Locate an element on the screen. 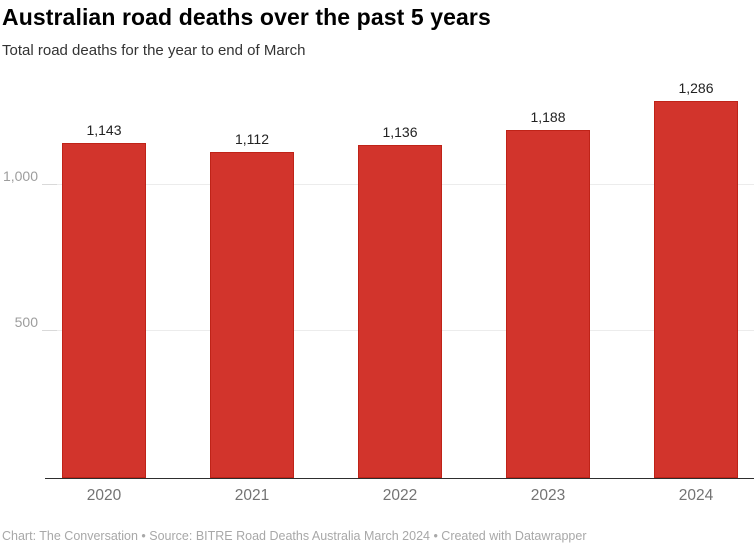 The image size is (754, 549). bar-value-label: 1,286 is located at coordinates (696, 88).